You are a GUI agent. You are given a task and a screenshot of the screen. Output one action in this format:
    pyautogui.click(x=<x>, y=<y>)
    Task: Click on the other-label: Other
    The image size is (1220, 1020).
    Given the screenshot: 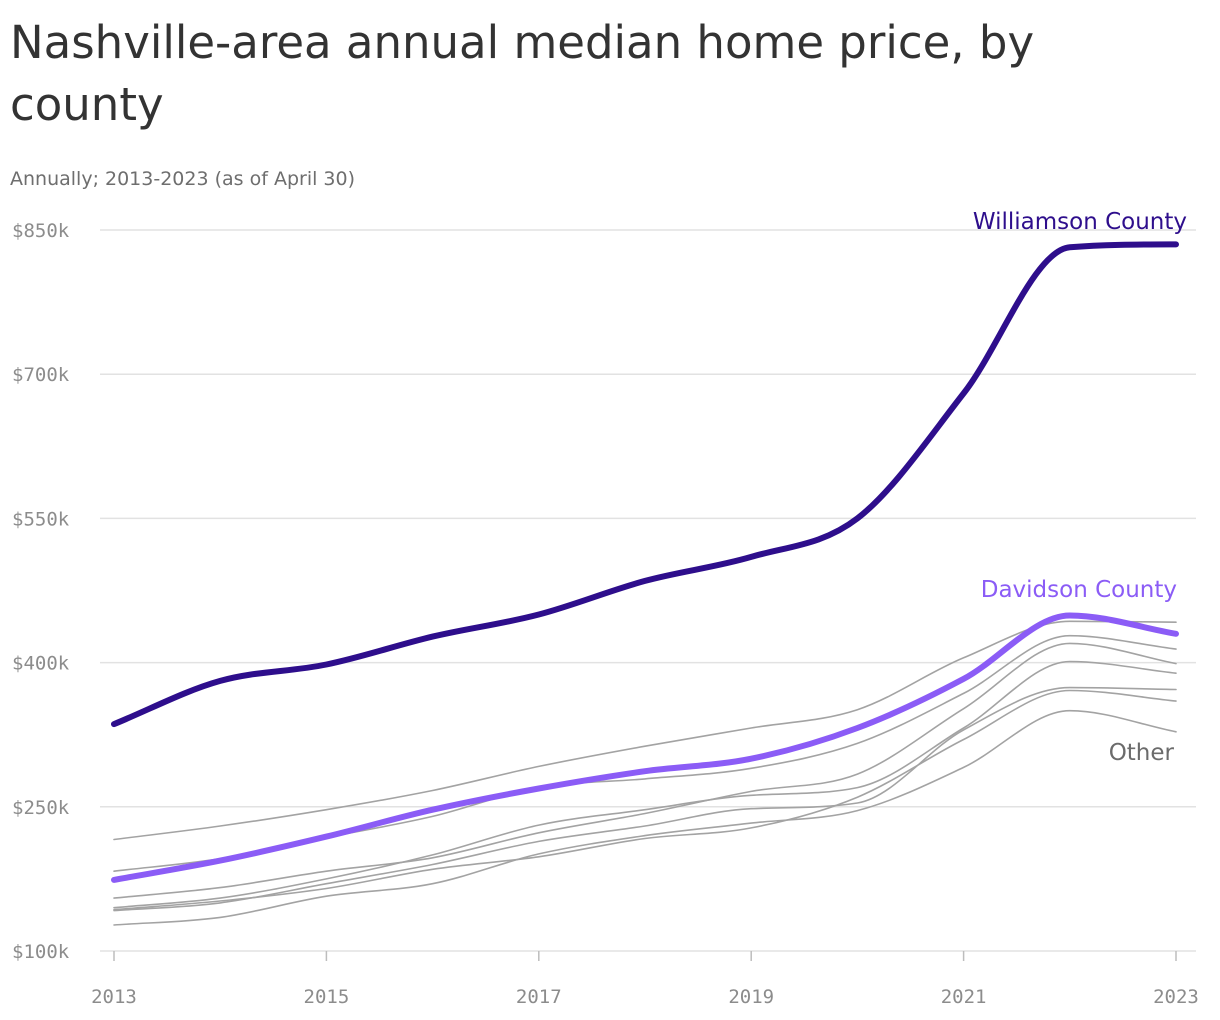 What is the action you would take?
    pyautogui.click(x=1142, y=753)
    